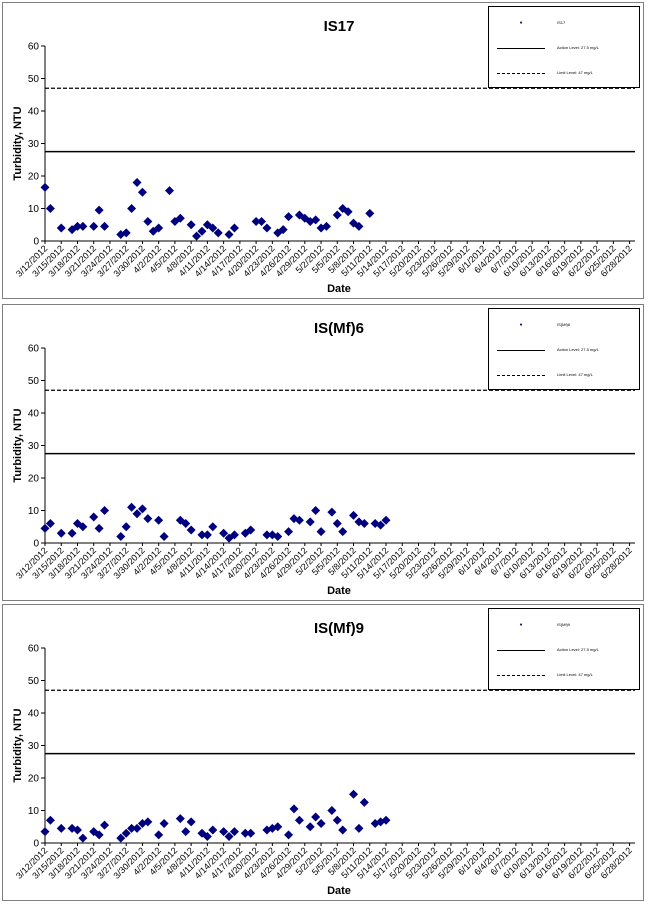 Image resolution: width=648 pixels, height=905 pixels. Describe the element at coordinates (339, 628) in the screenshot. I see `chart-title: IS(Mf)9` at that location.